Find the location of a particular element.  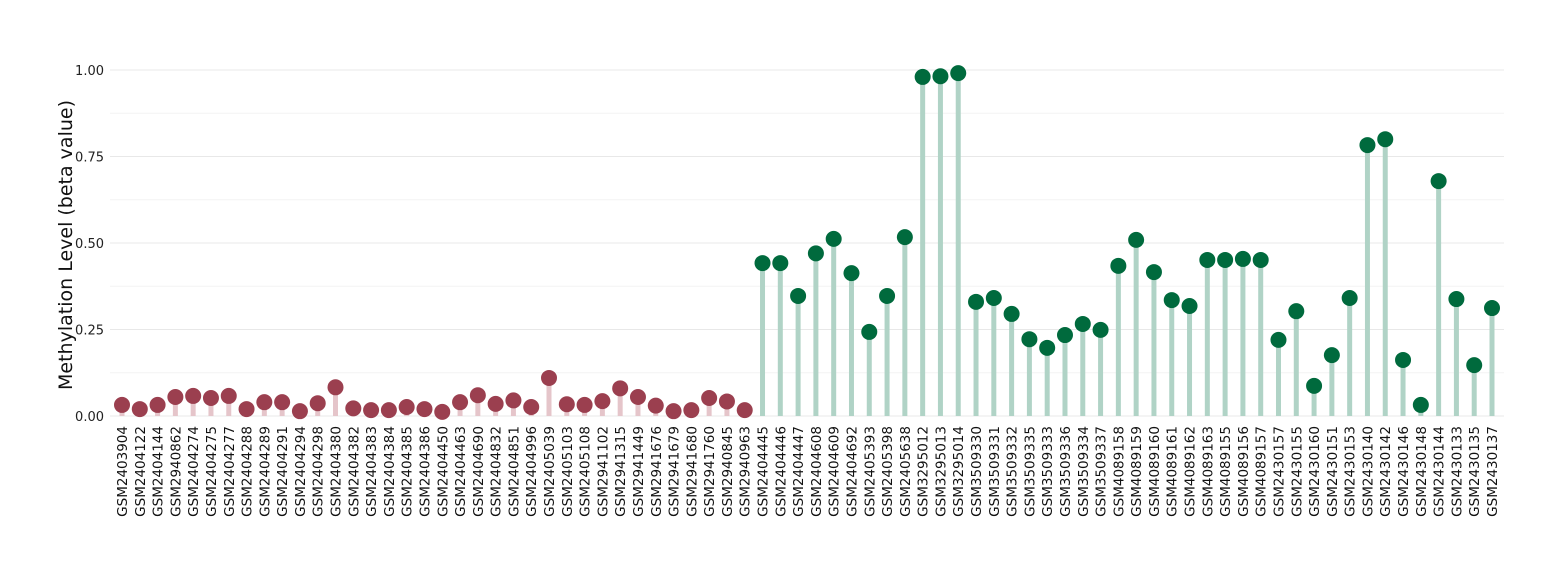

x-tick-label: GSM2941102 is located at coordinates (603, 471).